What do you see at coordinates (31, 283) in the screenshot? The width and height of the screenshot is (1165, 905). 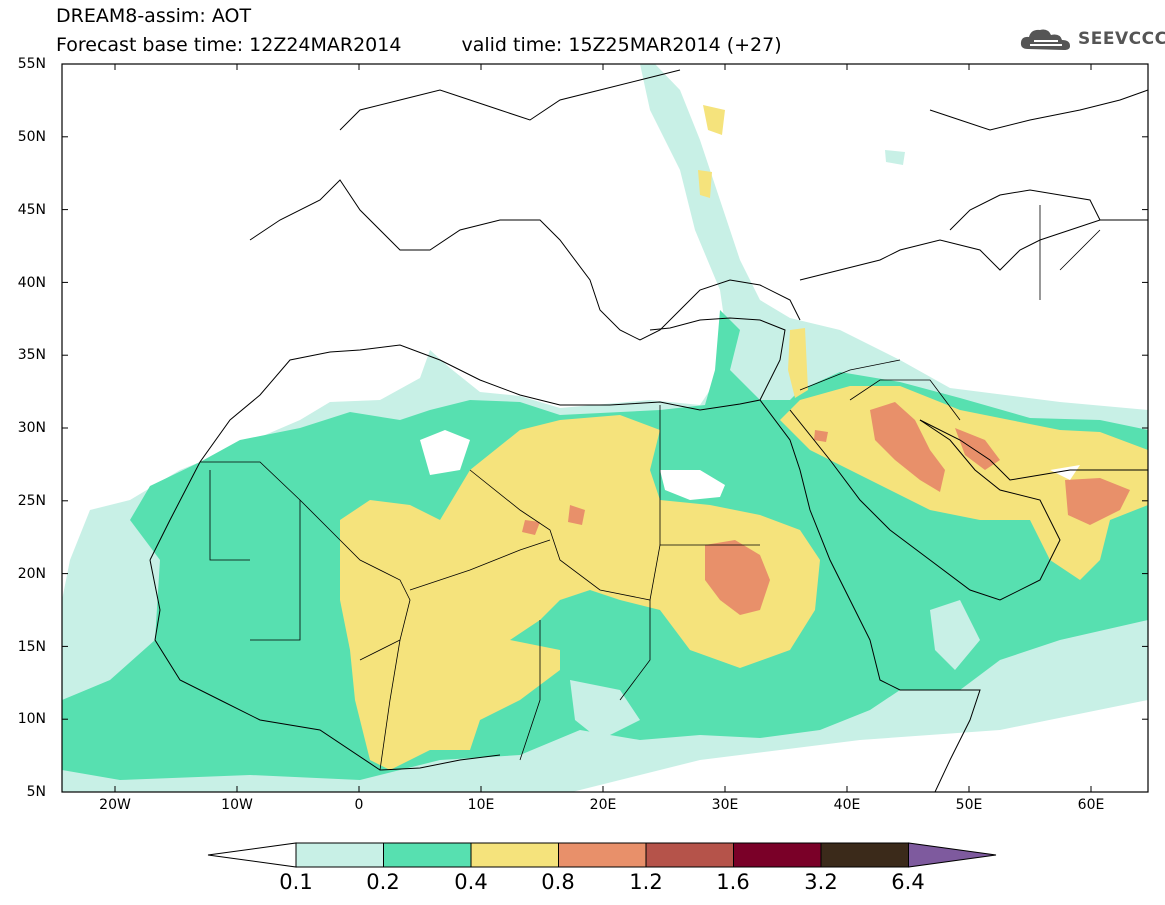 I see `lat-label: 40N` at bounding box center [31, 283].